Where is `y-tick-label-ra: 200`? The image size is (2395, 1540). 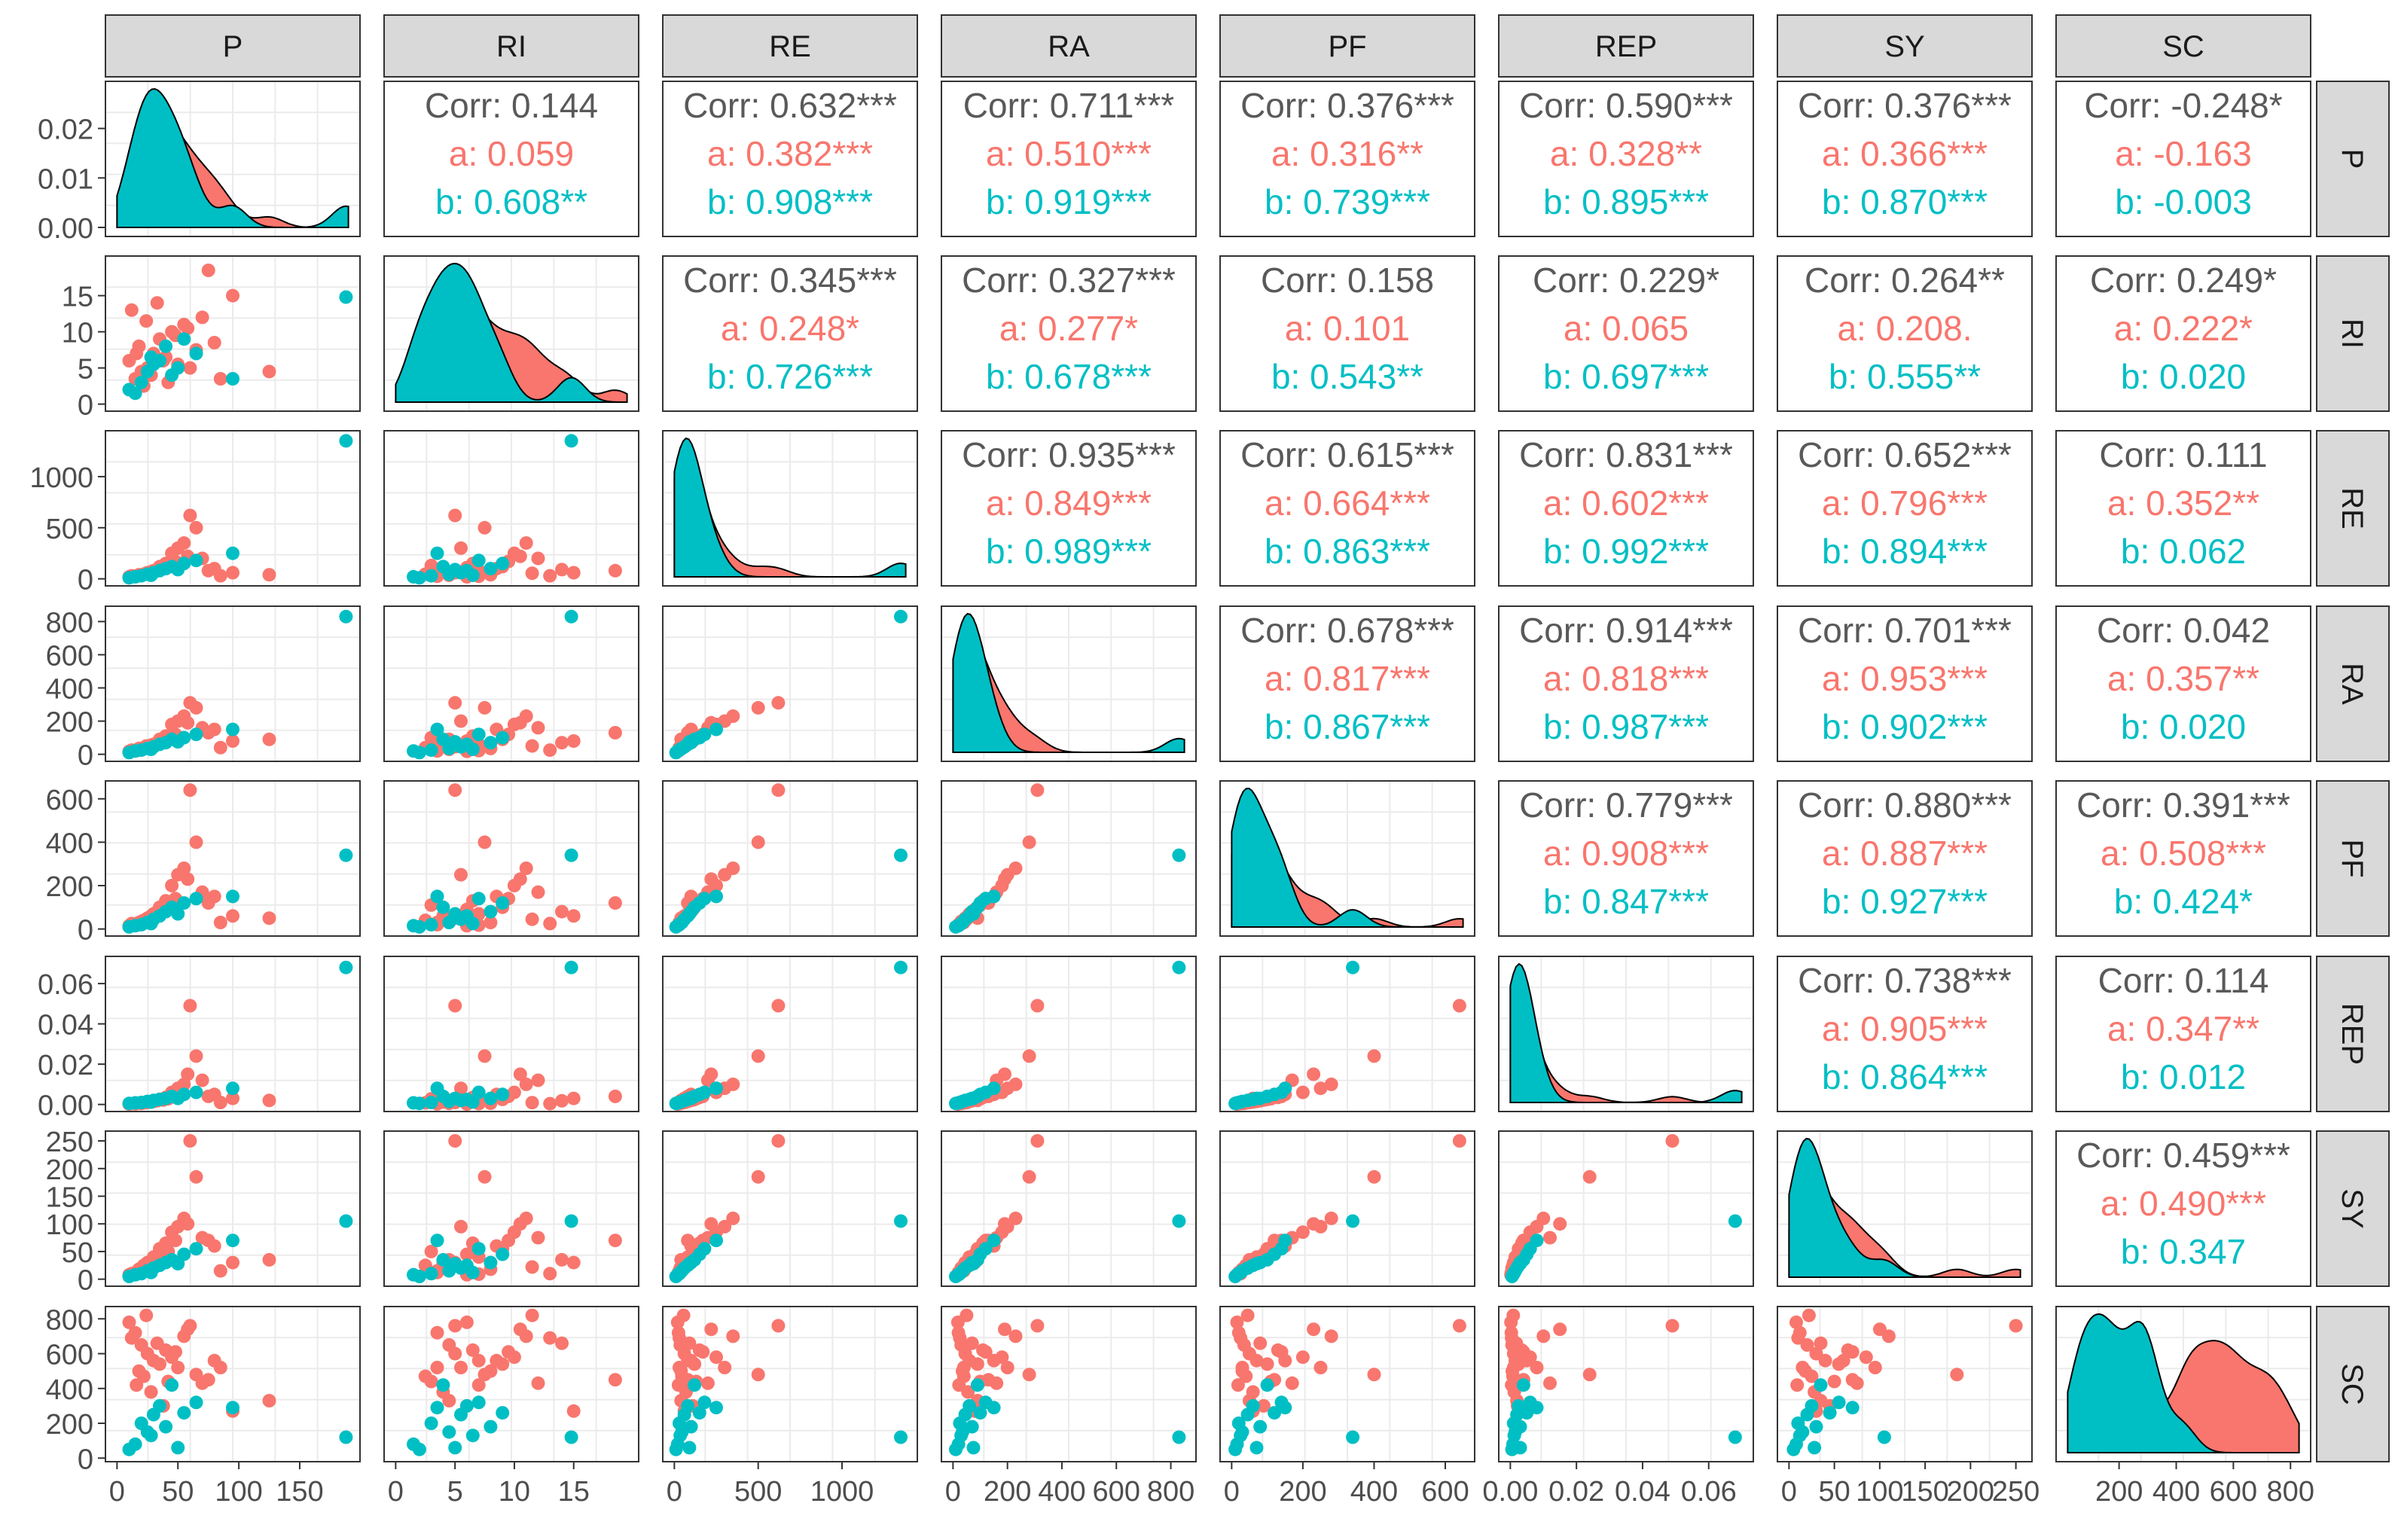
y-tick-label-ra: 200 is located at coordinates (69, 723).